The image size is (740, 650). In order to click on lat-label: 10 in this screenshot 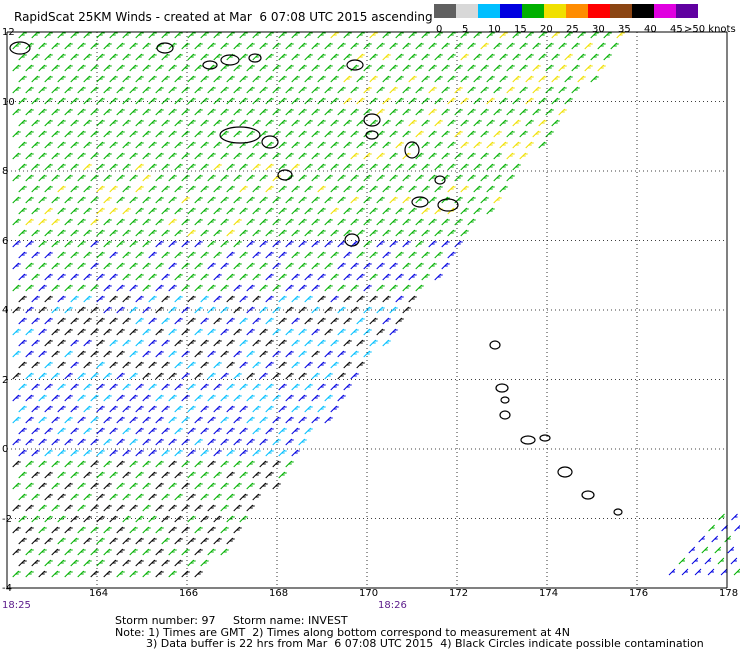, I will do `click(8, 102)`.